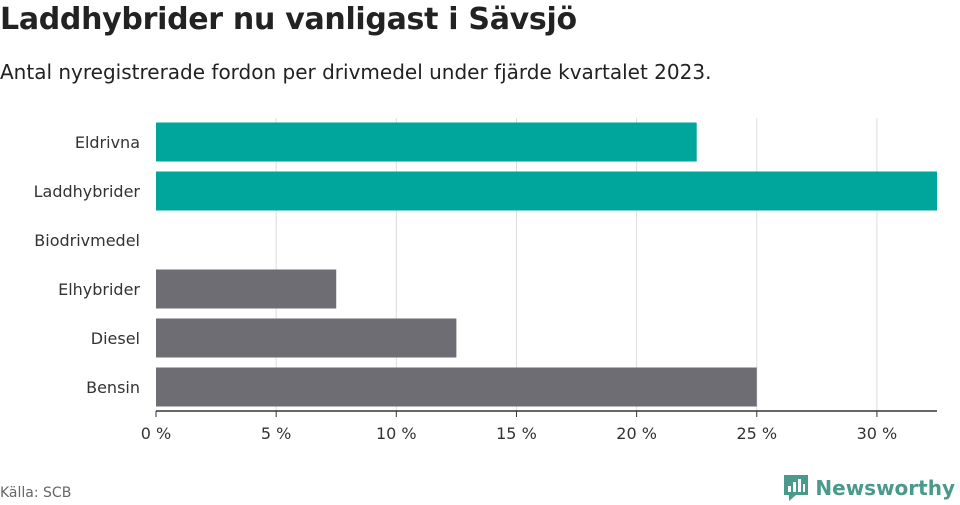 This screenshot has height=505, width=960. I want to click on bar-laddhybrider, so click(546, 191).